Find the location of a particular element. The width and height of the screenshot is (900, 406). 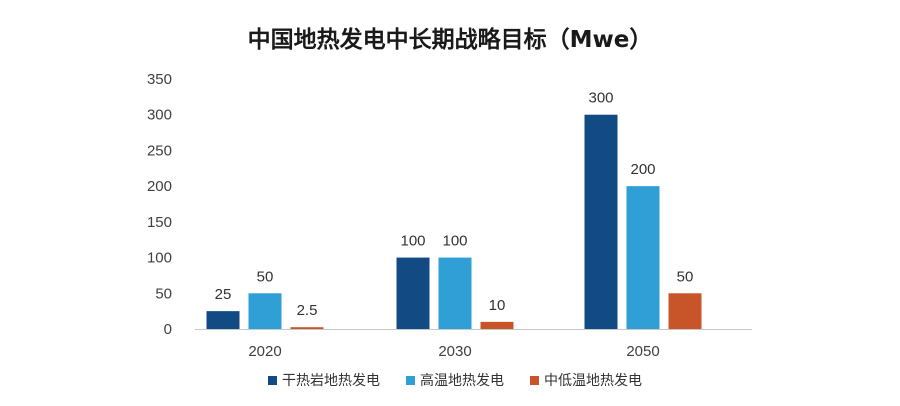

bar-3-2020 is located at coordinates (307, 328).